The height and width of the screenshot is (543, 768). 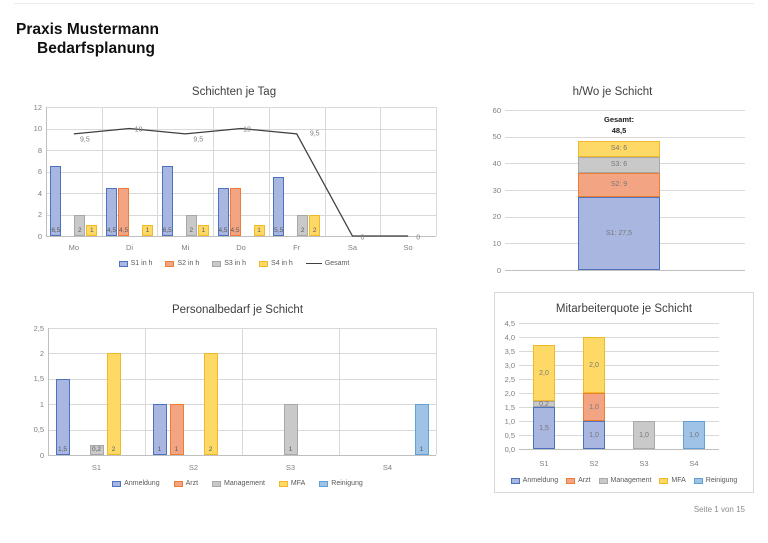 What do you see at coordinates (509, 449) in the screenshot?
I see `y-axis-tick-label: 0,0` at bounding box center [509, 449].